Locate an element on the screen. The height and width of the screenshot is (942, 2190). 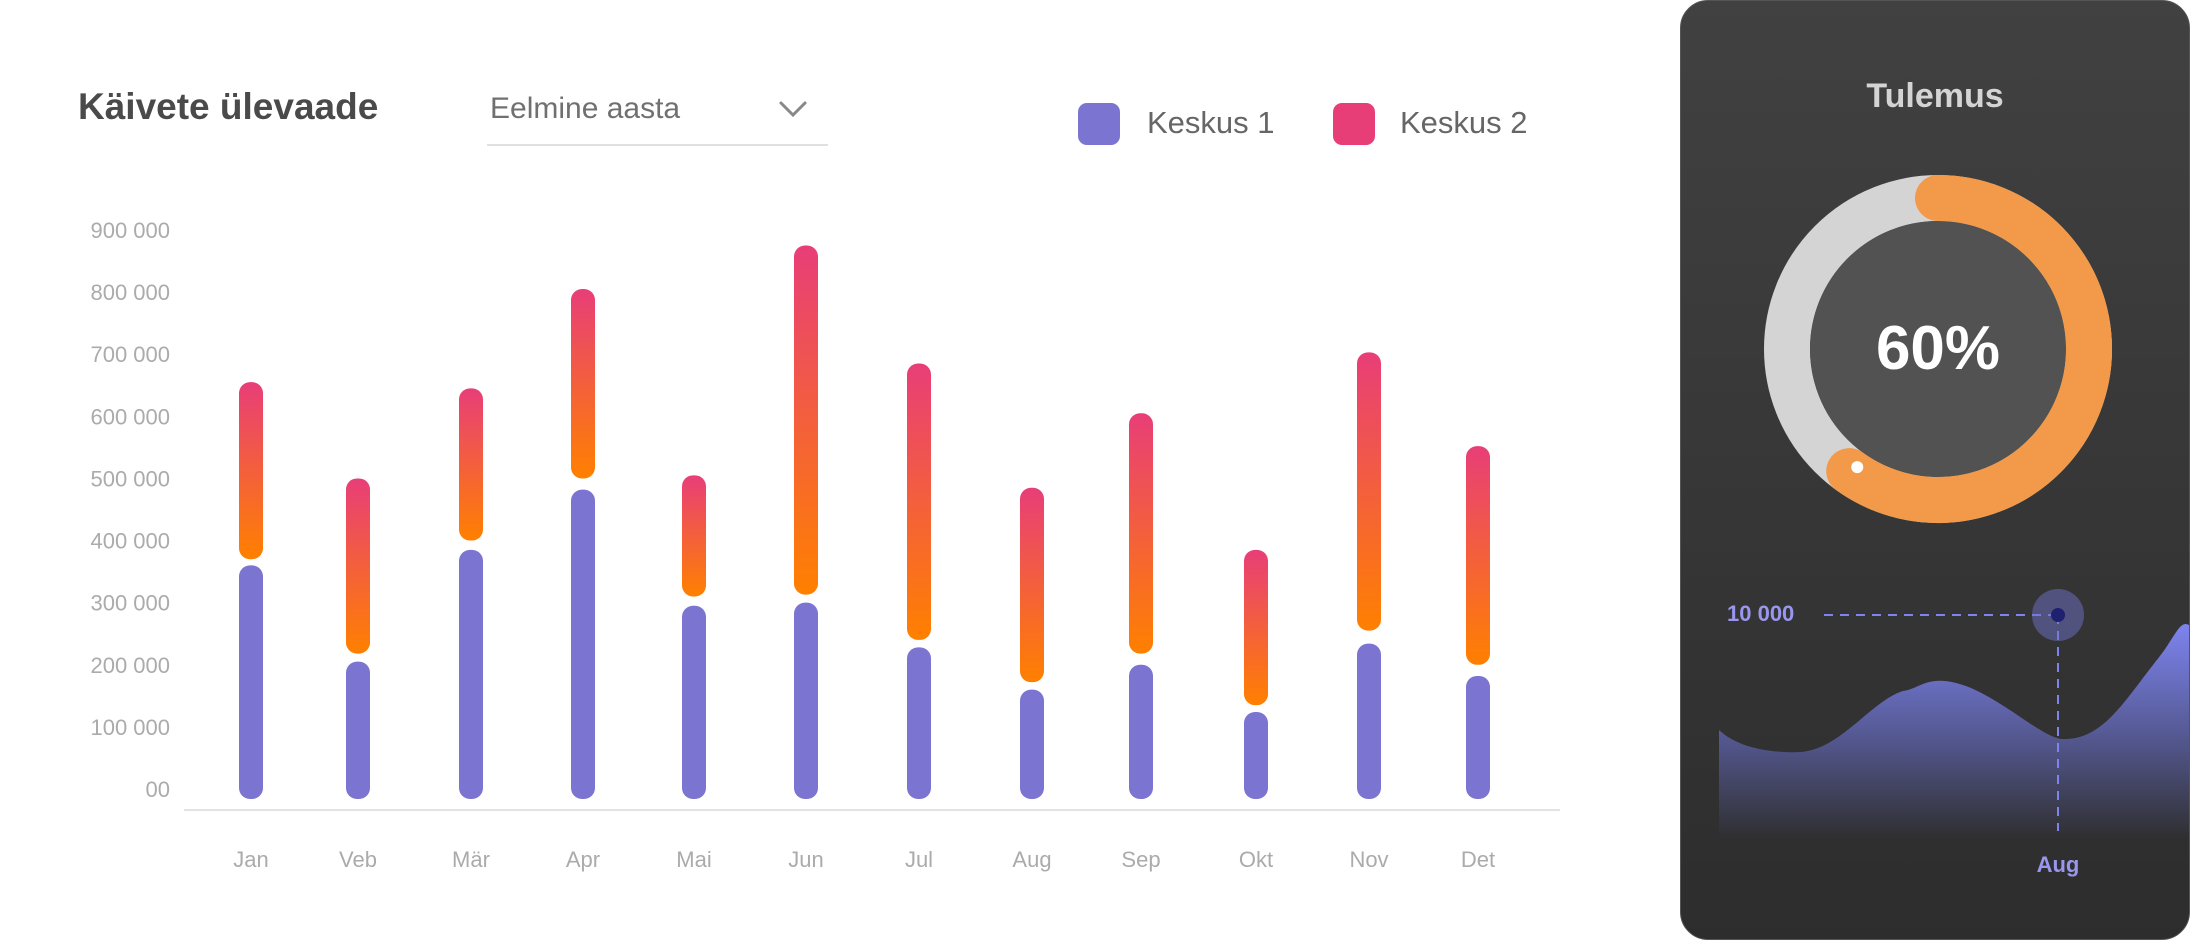
x-tick-label: Jan is located at coordinates (250, 859).